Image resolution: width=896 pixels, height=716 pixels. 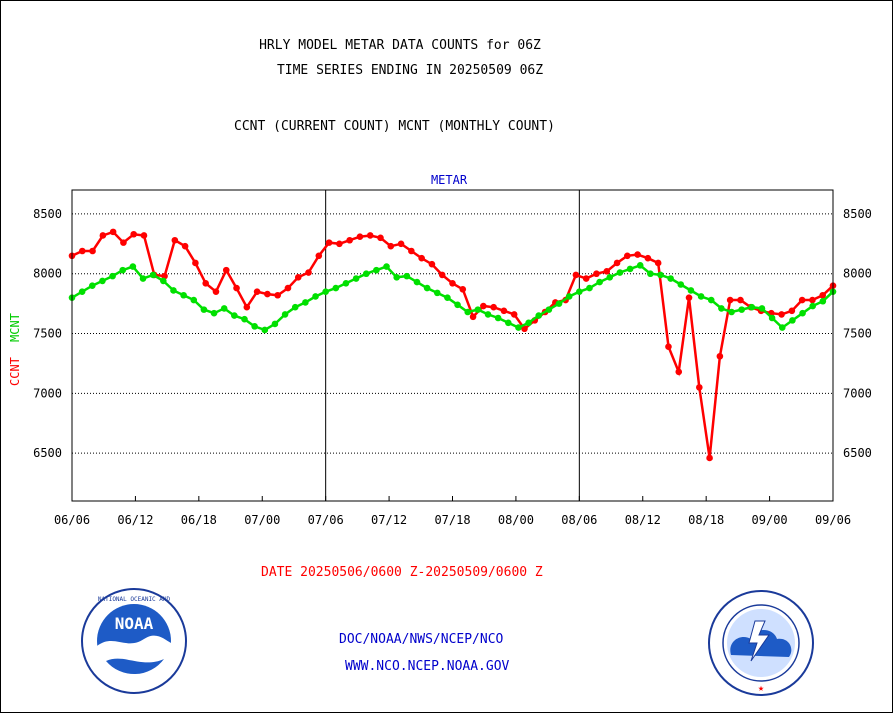 What do you see at coordinates (410, 70) in the screenshot?
I see `chart-title-line2: TIME SERIES ENDING IN 20250509 06Z` at bounding box center [410, 70].